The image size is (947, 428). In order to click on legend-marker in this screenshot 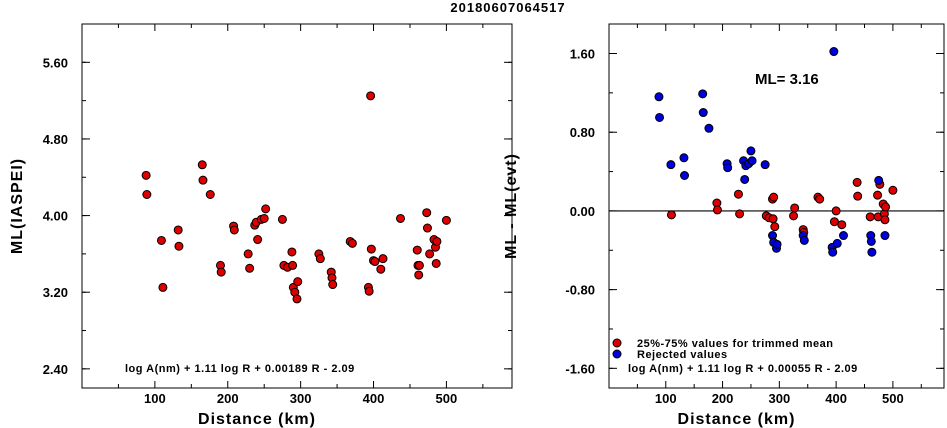, I will do `click(617, 354)`.